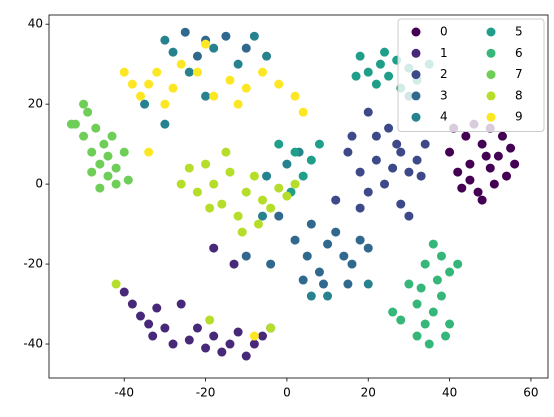 Image resolution: width=554 pixels, height=417 pixels. I want to click on y-tick-label: 40, so click(35, 24).